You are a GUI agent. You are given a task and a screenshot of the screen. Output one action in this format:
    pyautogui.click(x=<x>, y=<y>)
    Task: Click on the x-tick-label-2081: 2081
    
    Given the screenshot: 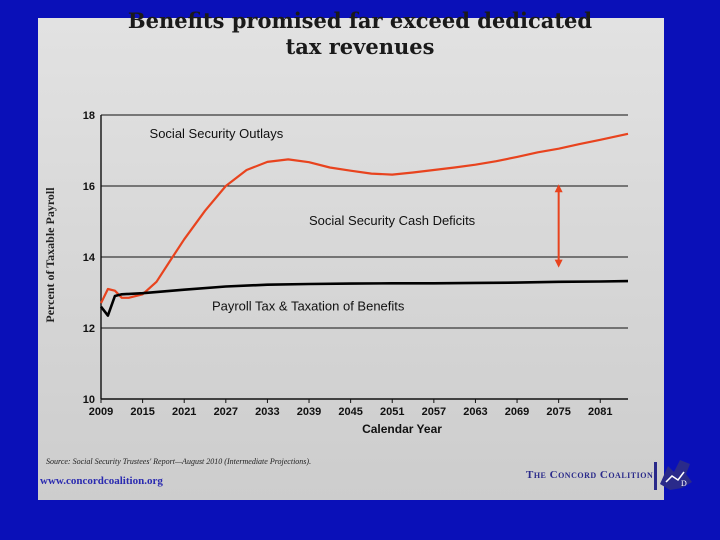 What is the action you would take?
    pyautogui.click(x=600, y=412)
    